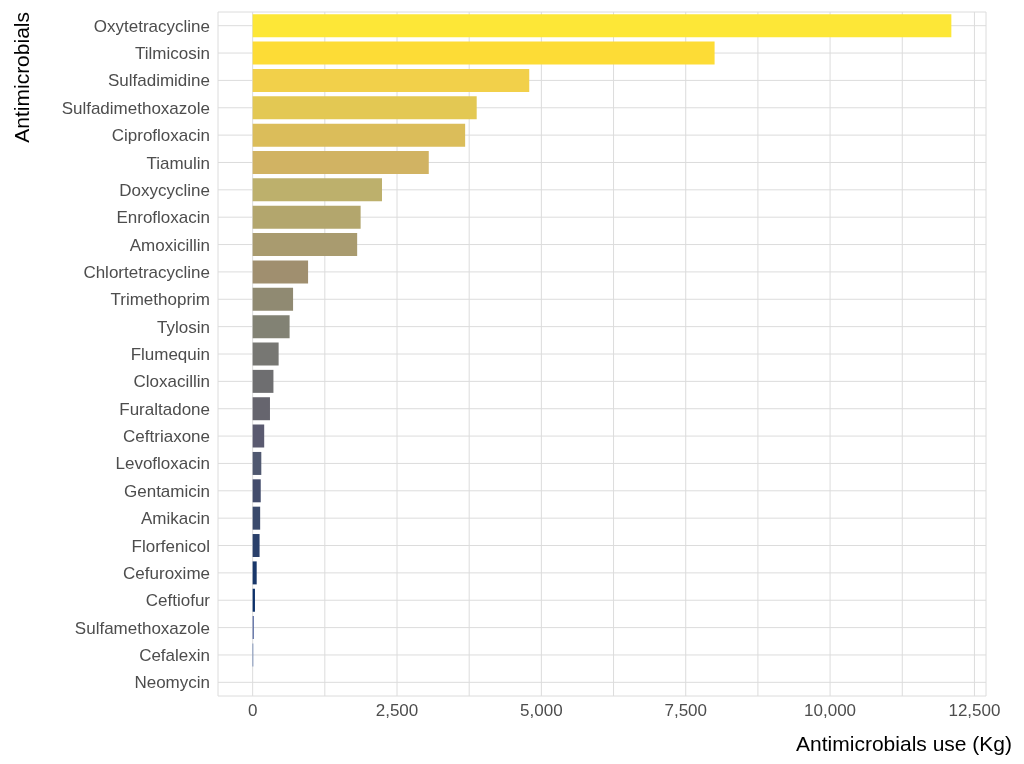  I want to click on y-tick-label: Furaltadone, so click(164, 409).